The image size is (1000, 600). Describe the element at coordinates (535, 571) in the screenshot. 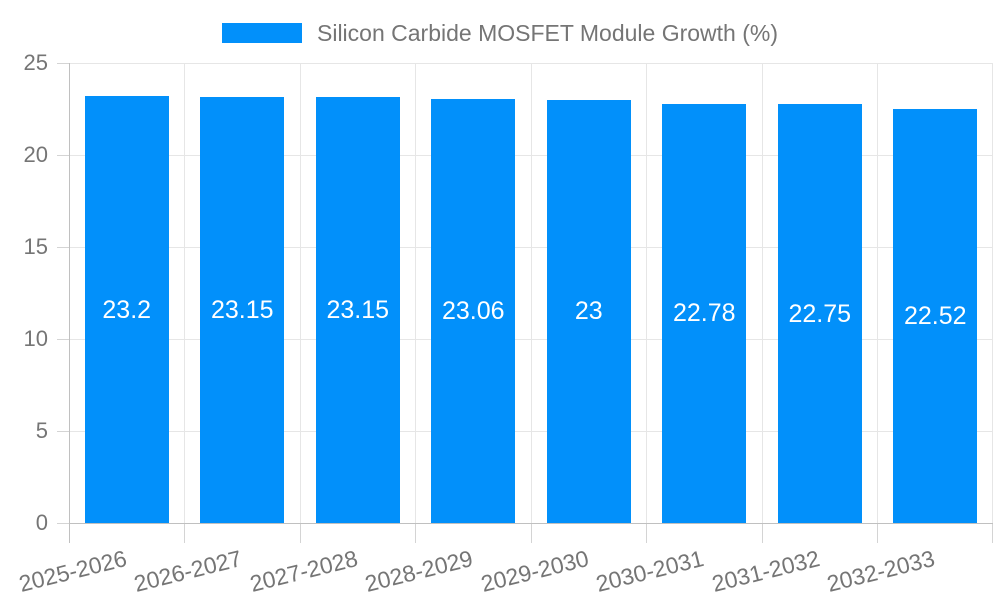

I see `x-tick-label: 2029-2030` at that location.